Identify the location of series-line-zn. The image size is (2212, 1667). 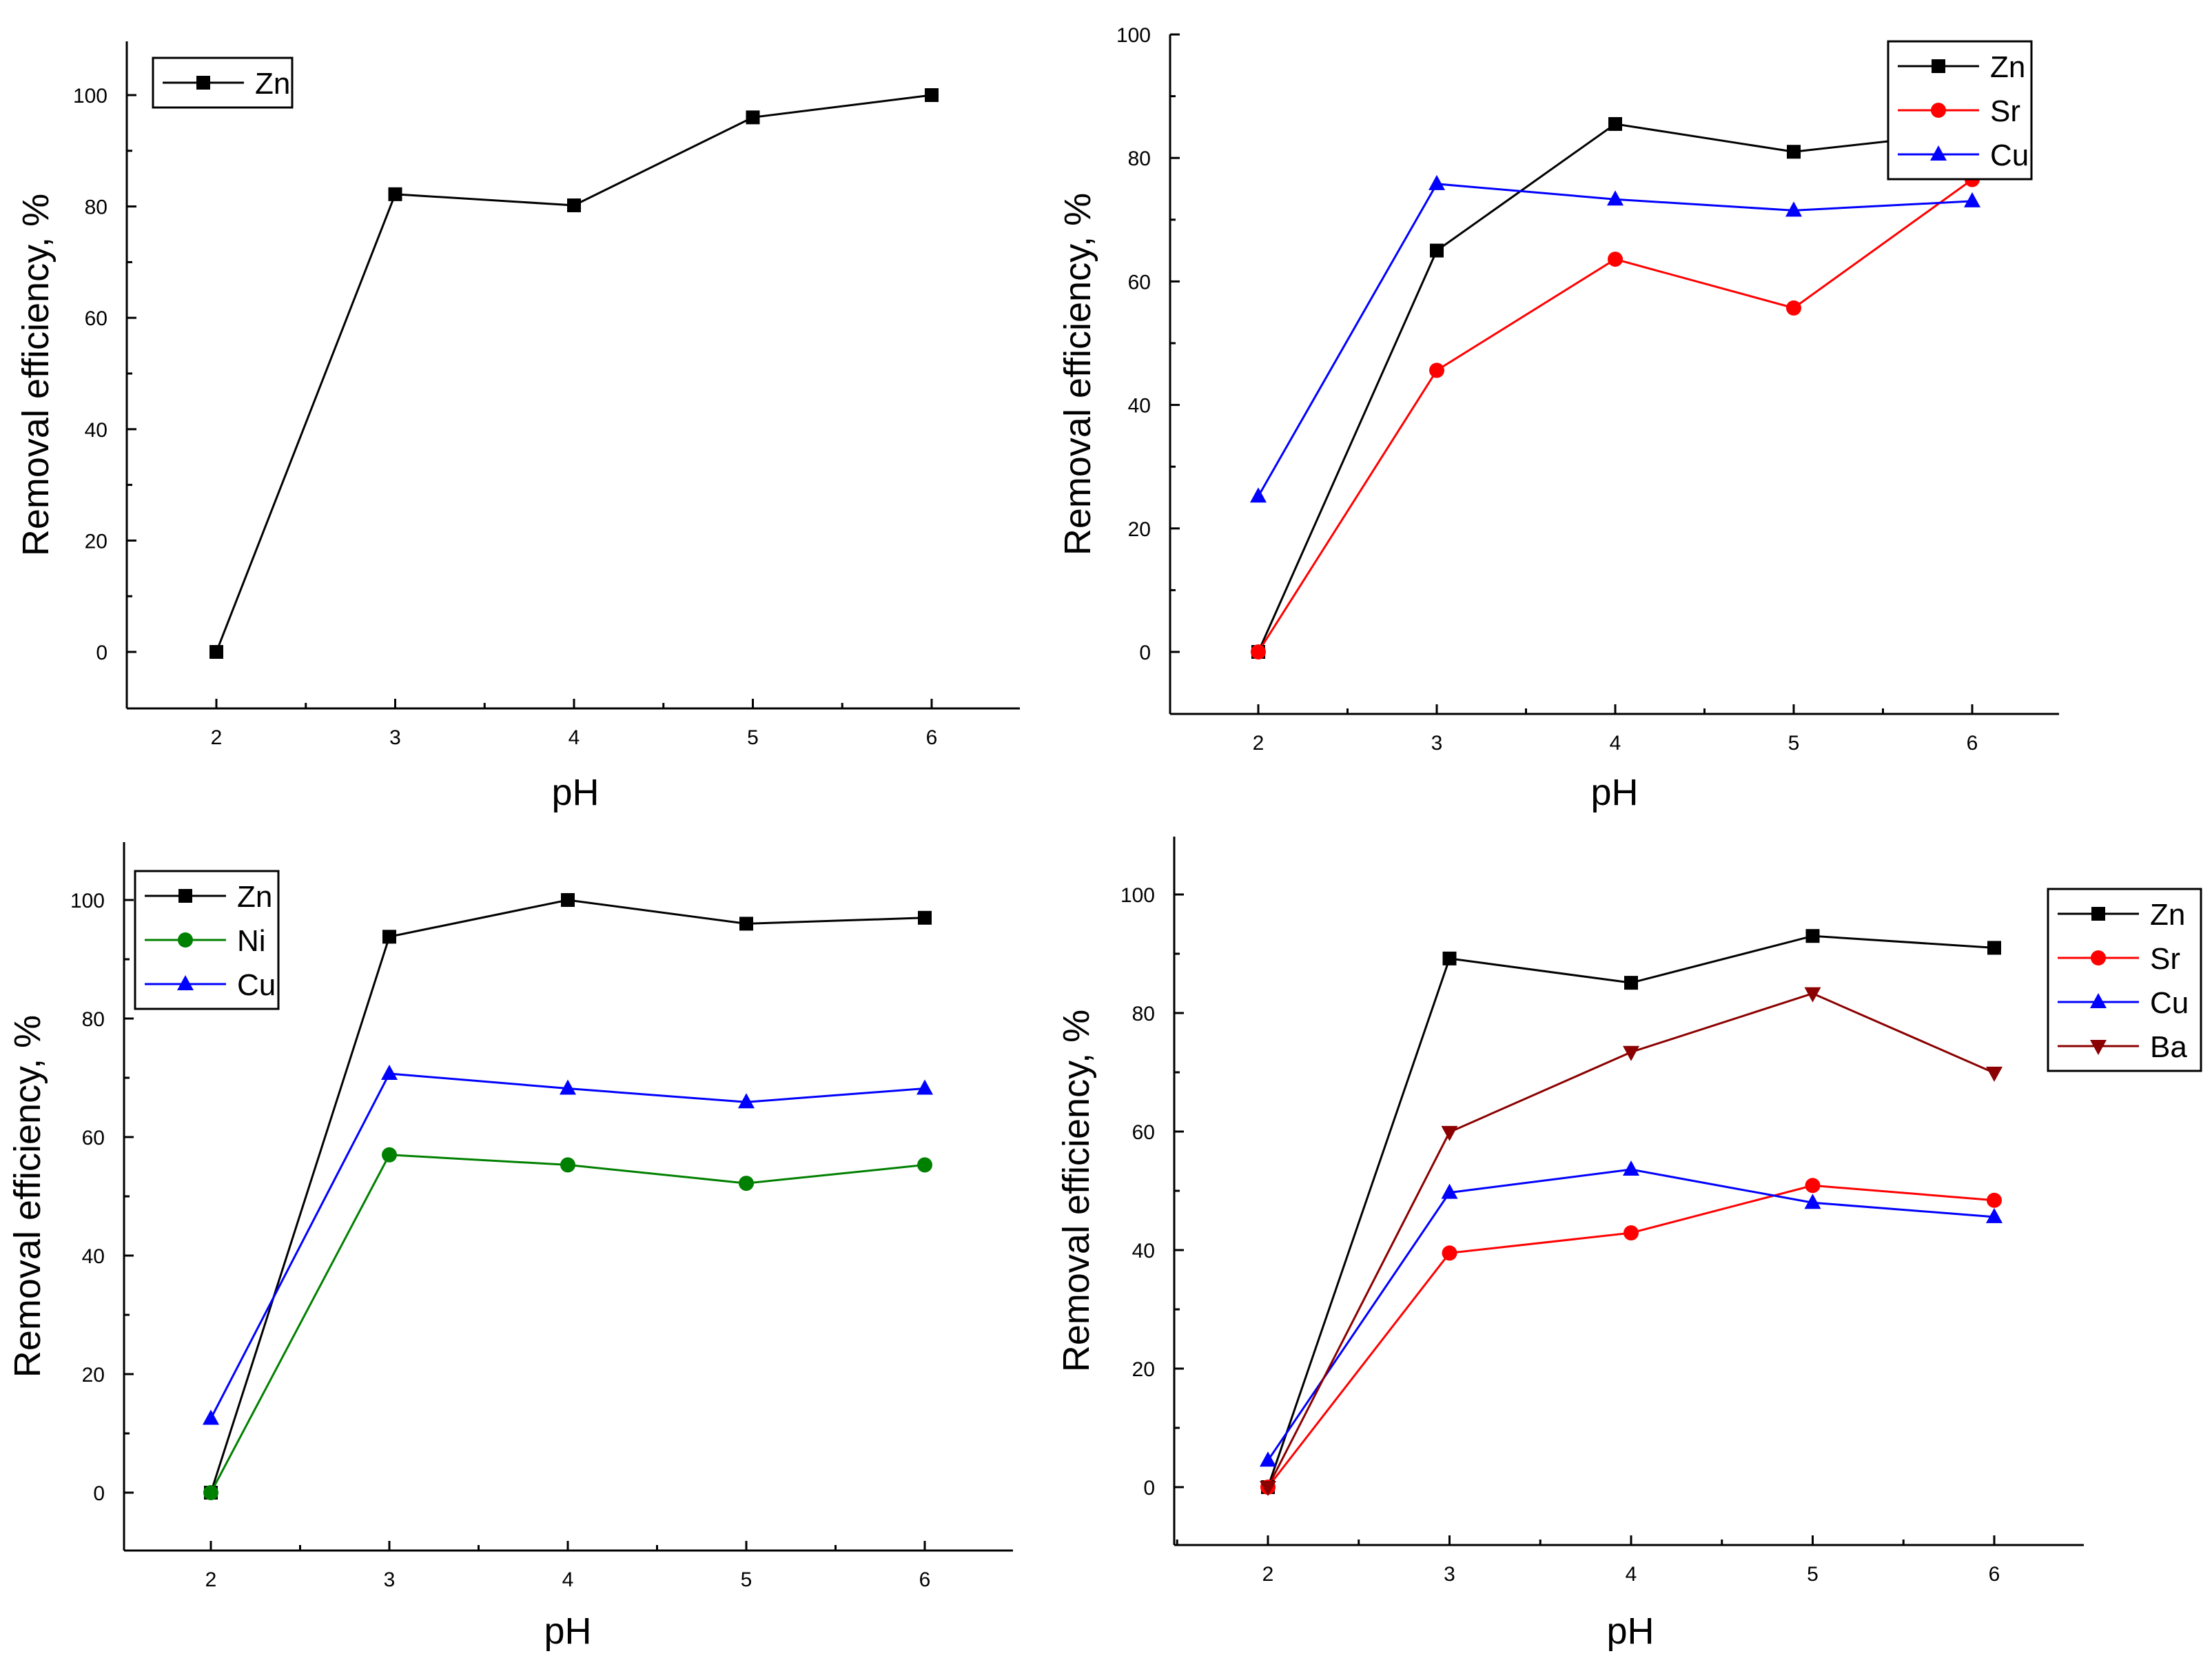
(1631, 1211).